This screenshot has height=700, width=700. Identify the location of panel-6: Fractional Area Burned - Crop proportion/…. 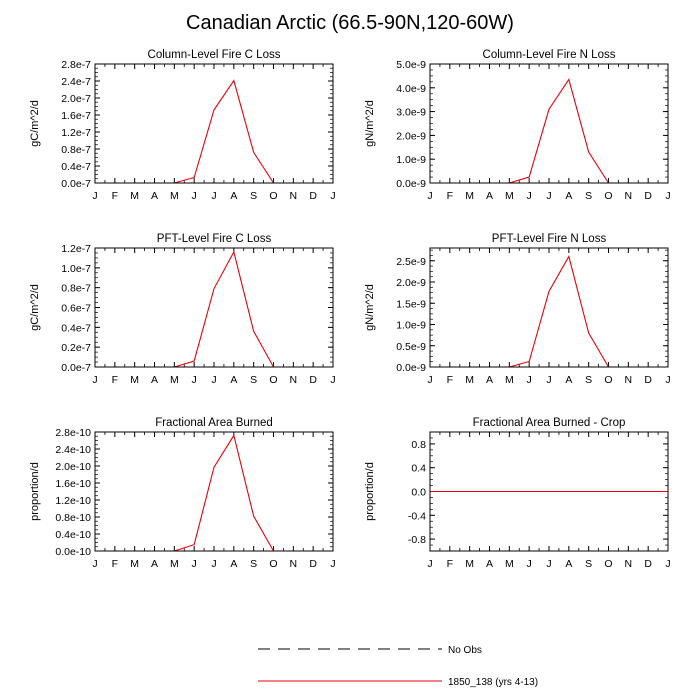
(517, 493).